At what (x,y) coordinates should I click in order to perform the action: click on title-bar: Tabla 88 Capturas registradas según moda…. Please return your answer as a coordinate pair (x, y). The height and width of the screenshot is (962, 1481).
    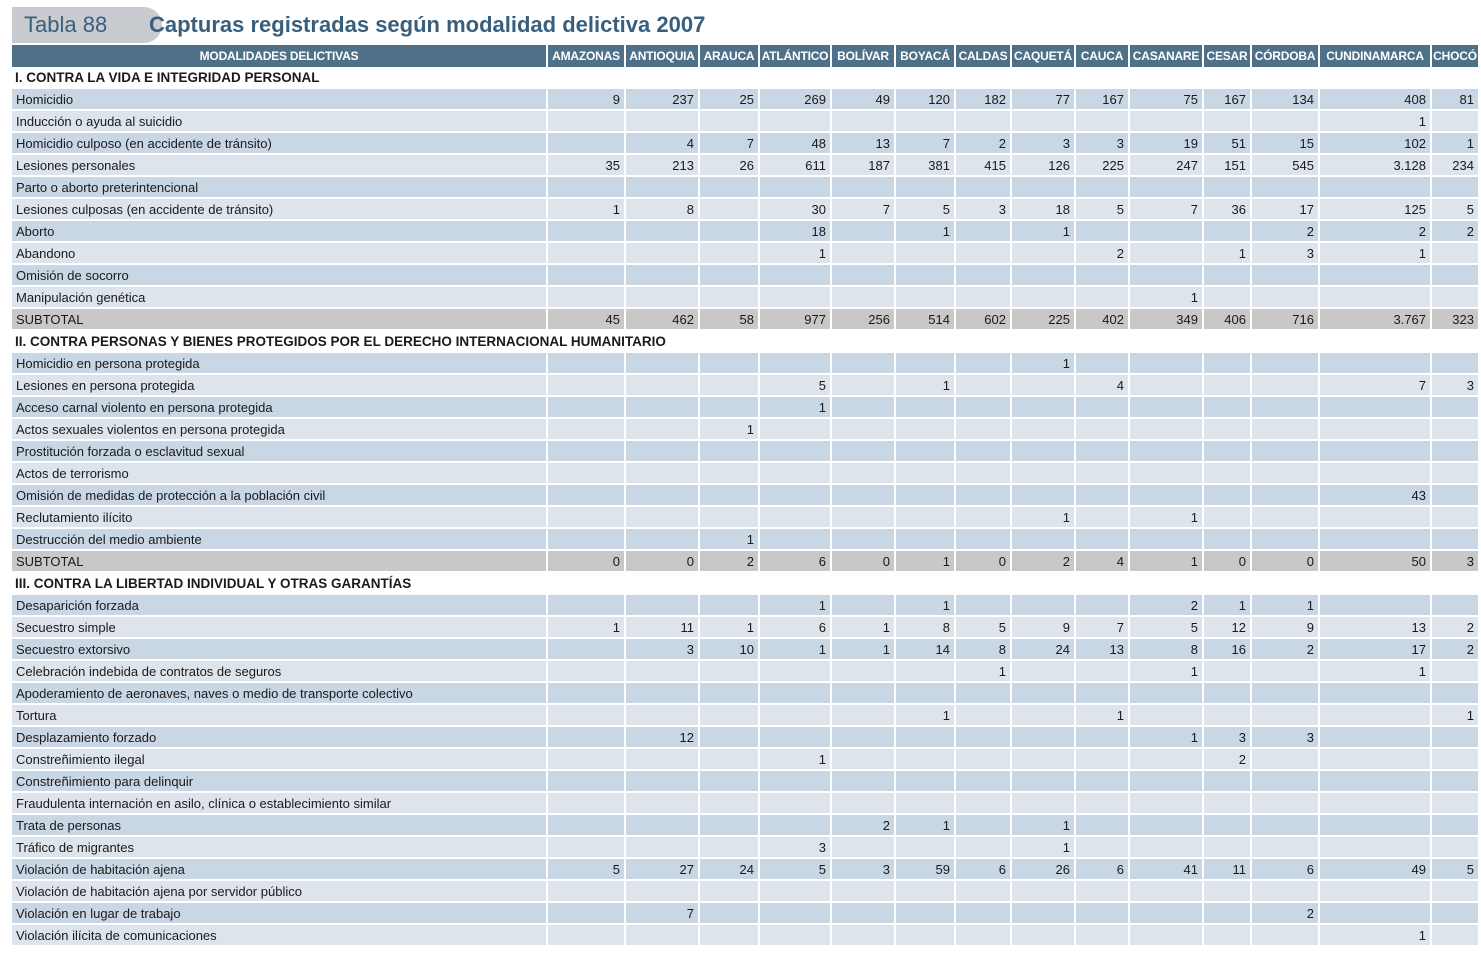
    Looking at the image, I should click on (744, 25).